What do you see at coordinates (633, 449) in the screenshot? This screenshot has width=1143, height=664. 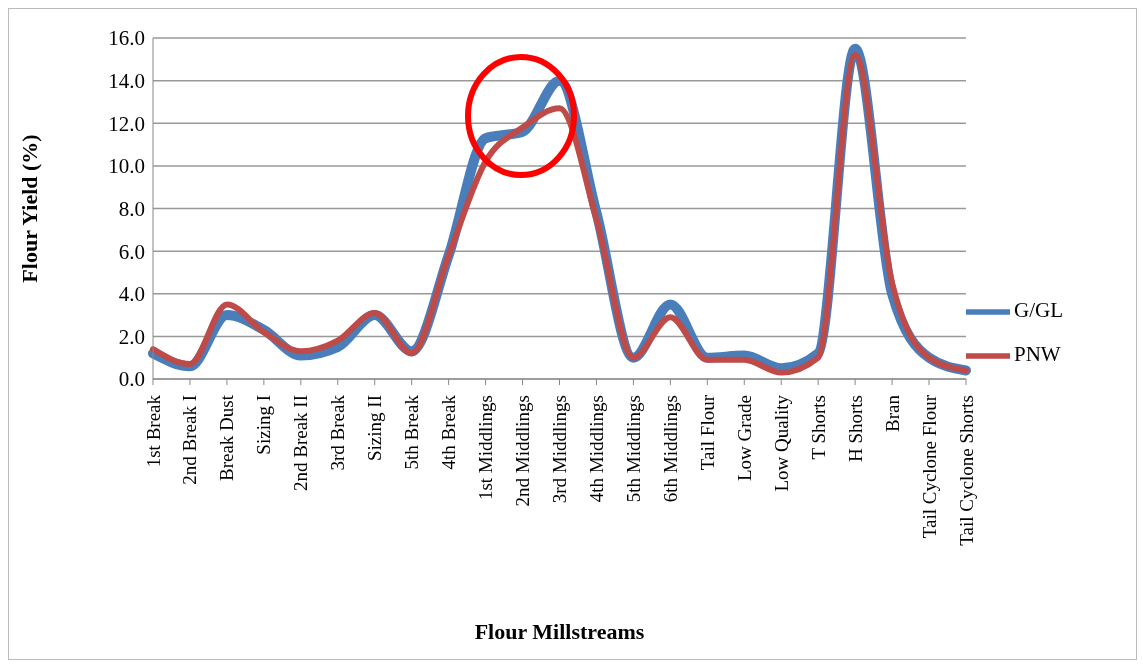 I see `x-tick-label: 5th Middlings` at bounding box center [633, 449].